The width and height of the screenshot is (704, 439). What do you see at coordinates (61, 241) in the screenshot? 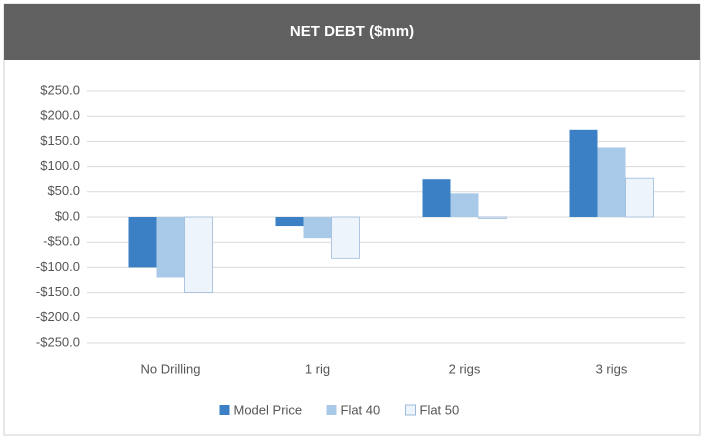
I see `y-tick-label: -$50.0` at bounding box center [61, 241].